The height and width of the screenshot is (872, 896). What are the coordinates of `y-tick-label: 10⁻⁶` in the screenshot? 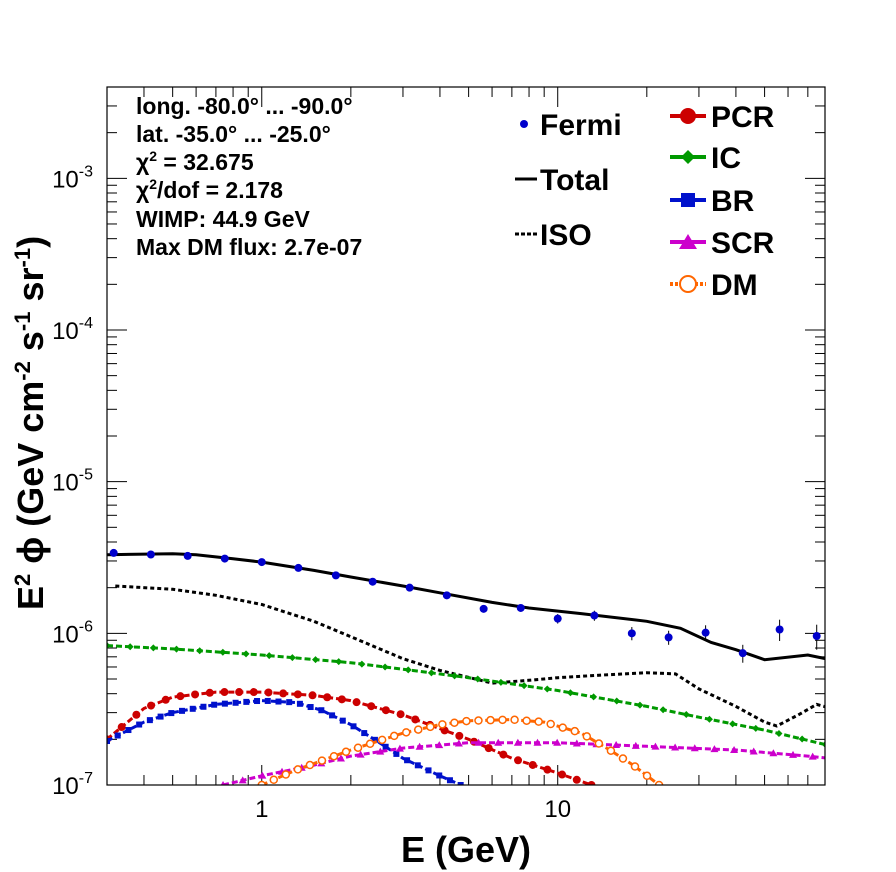 It's located at (72, 633).